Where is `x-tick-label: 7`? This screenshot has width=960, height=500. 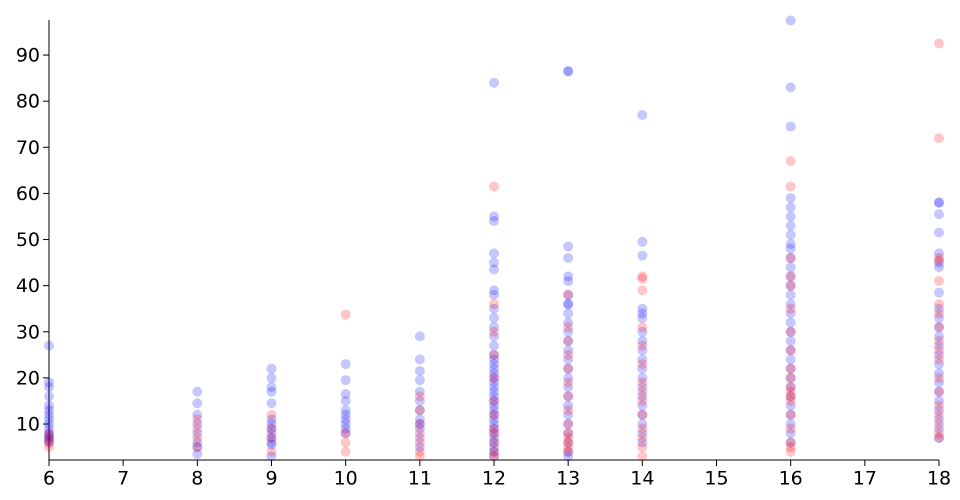
x-tick-label: 7 is located at coordinates (123, 479).